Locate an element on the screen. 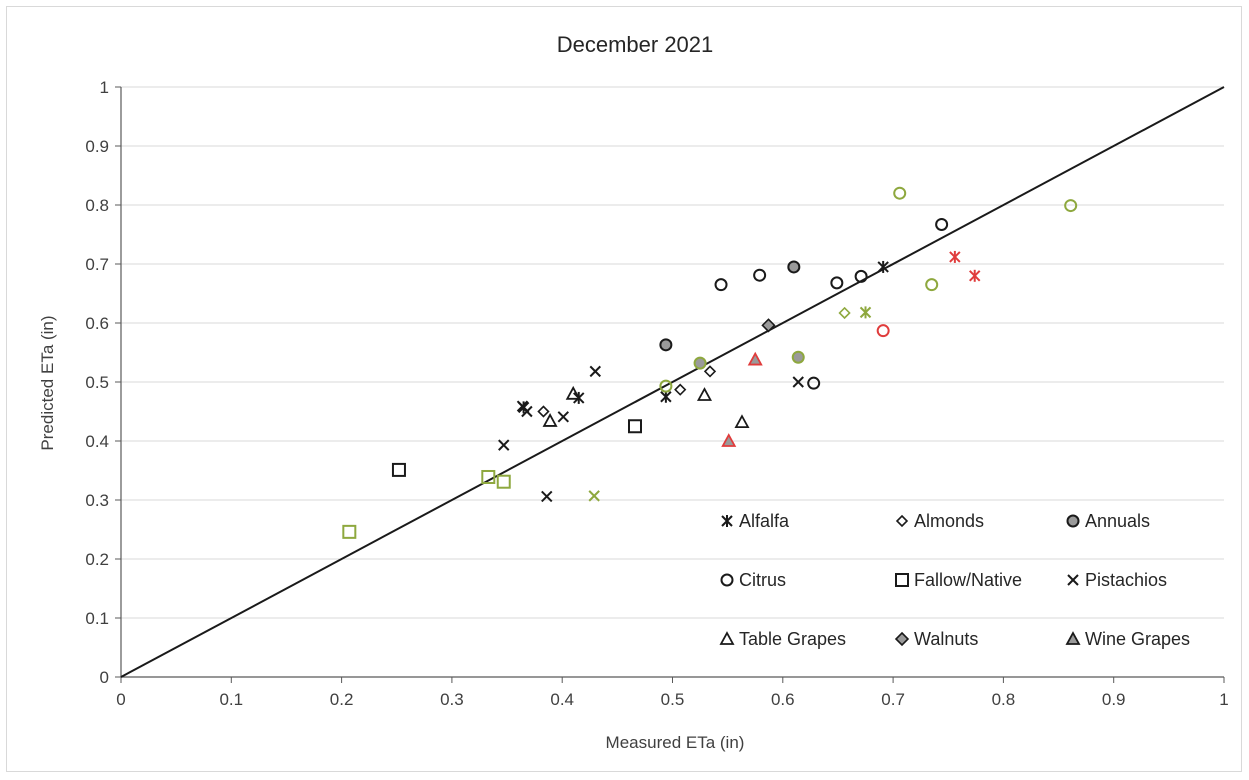 The height and width of the screenshot is (780, 1249). x-tick-label: 0.5 is located at coordinates (673, 699).